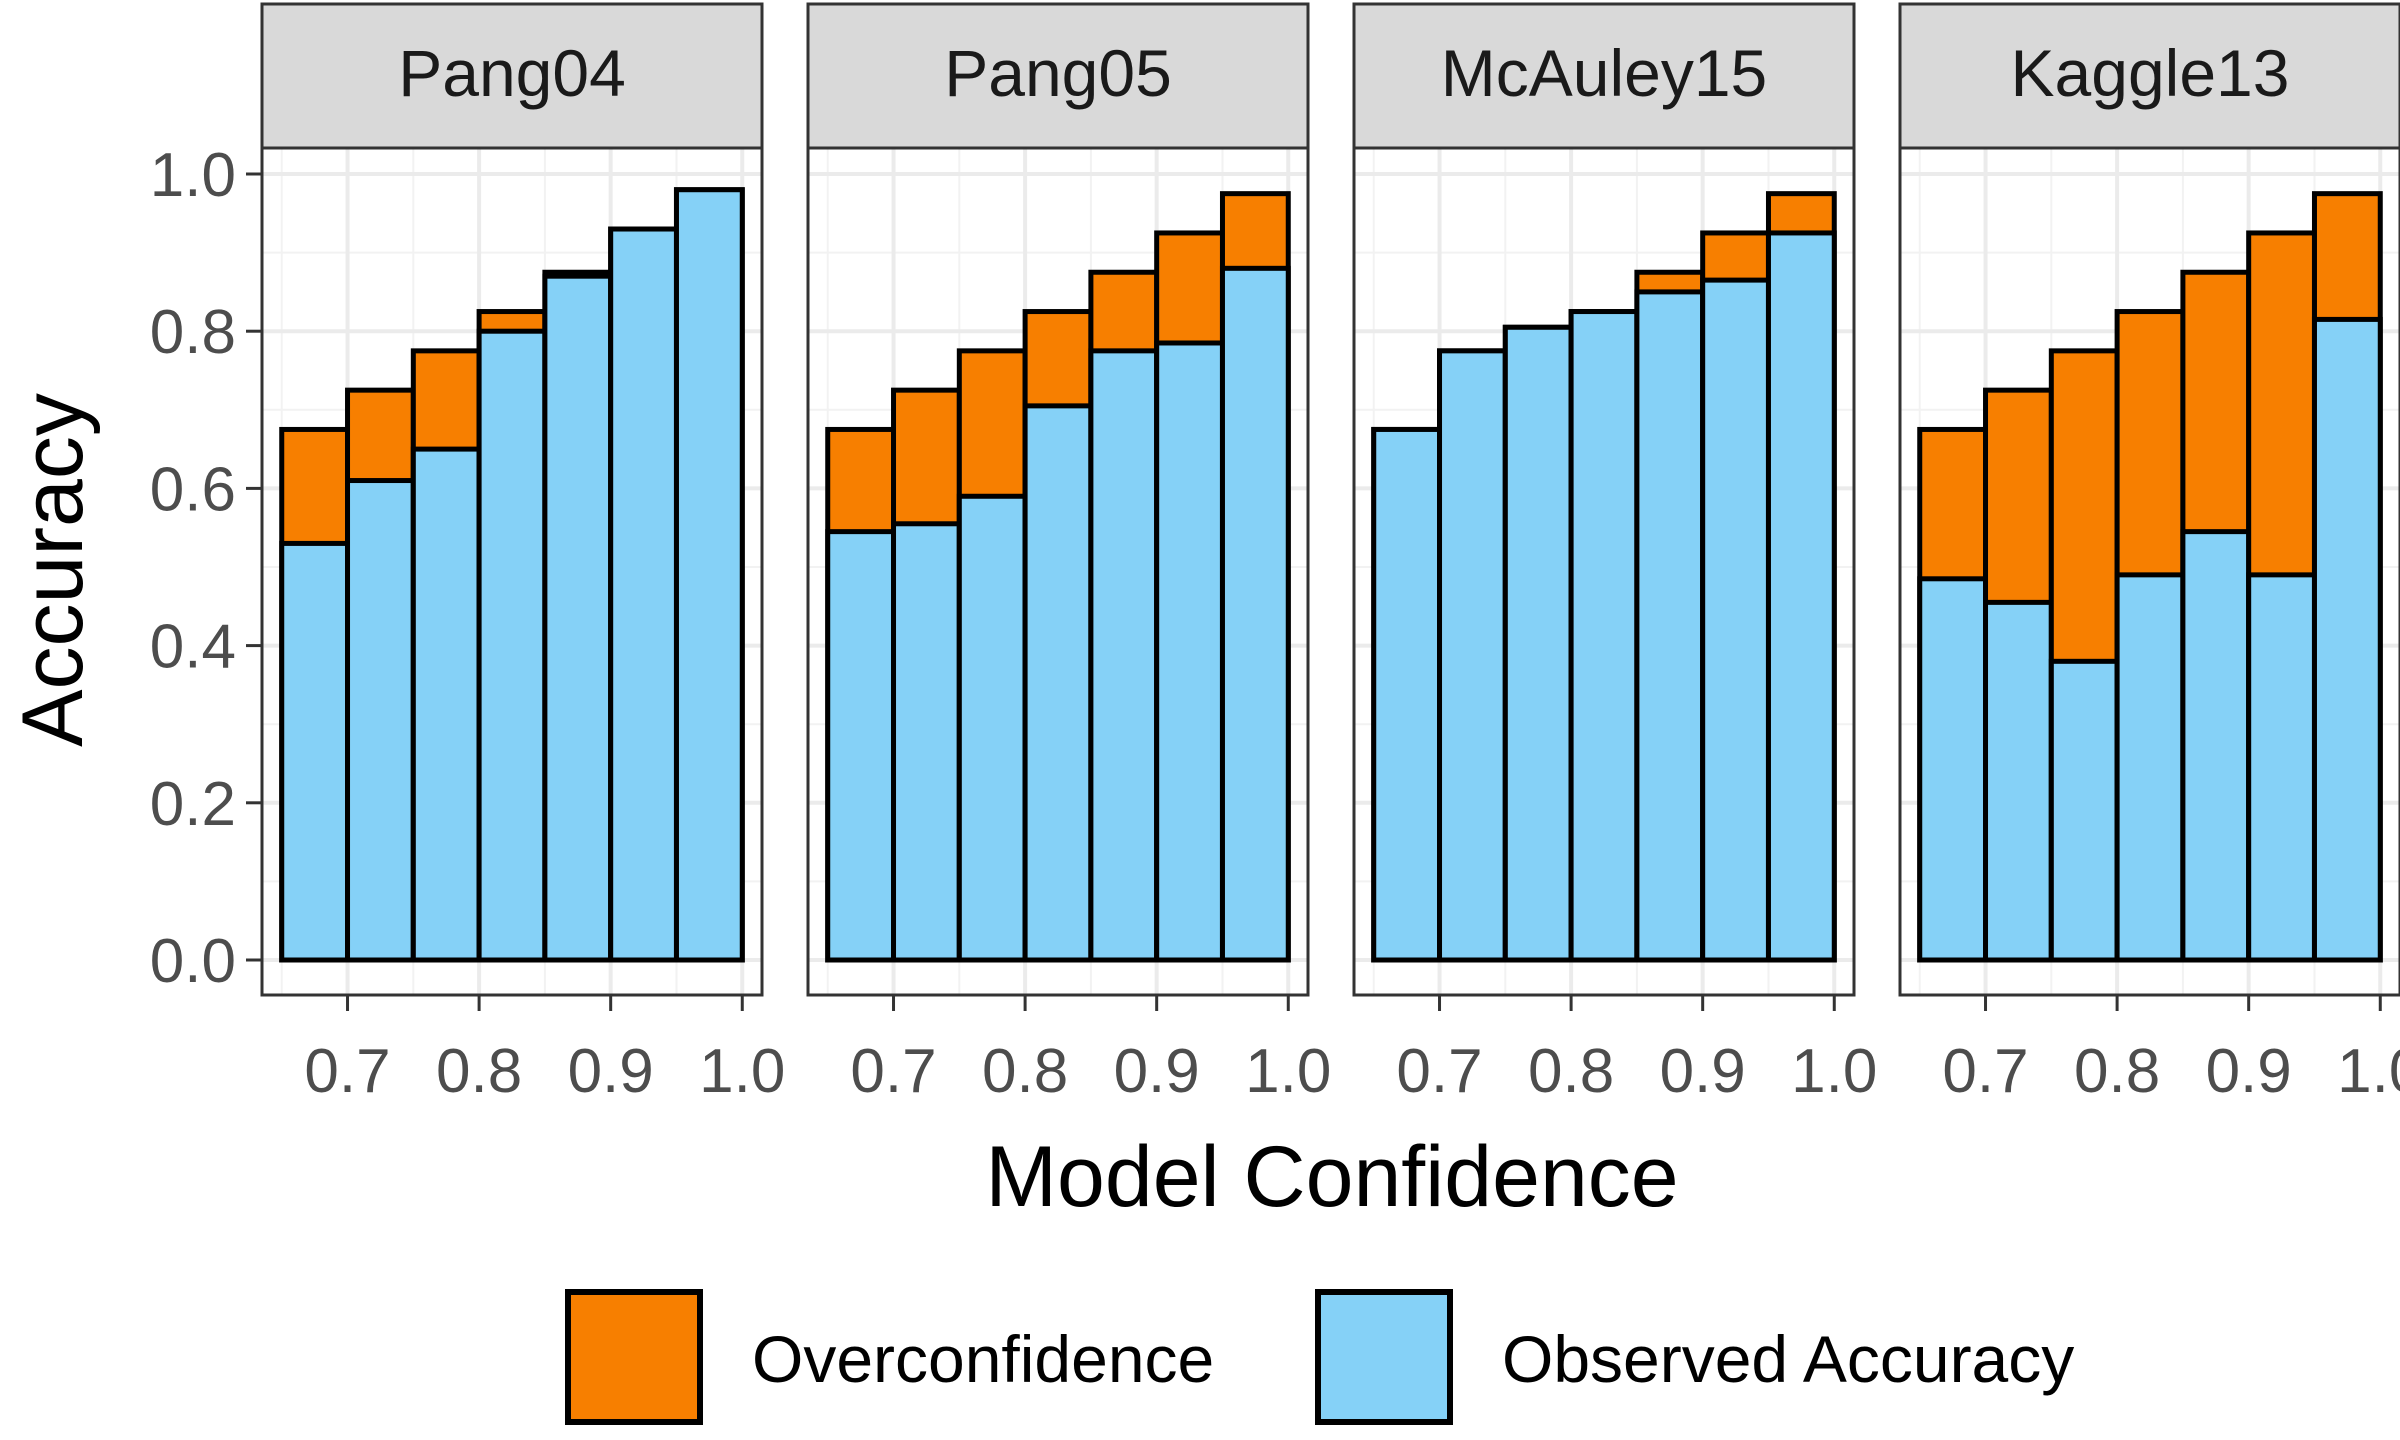 The height and width of the screenshot is (1440, 2400). I want to click on legend-item-obs: Observed Accuracy, so click(1694, 1357).